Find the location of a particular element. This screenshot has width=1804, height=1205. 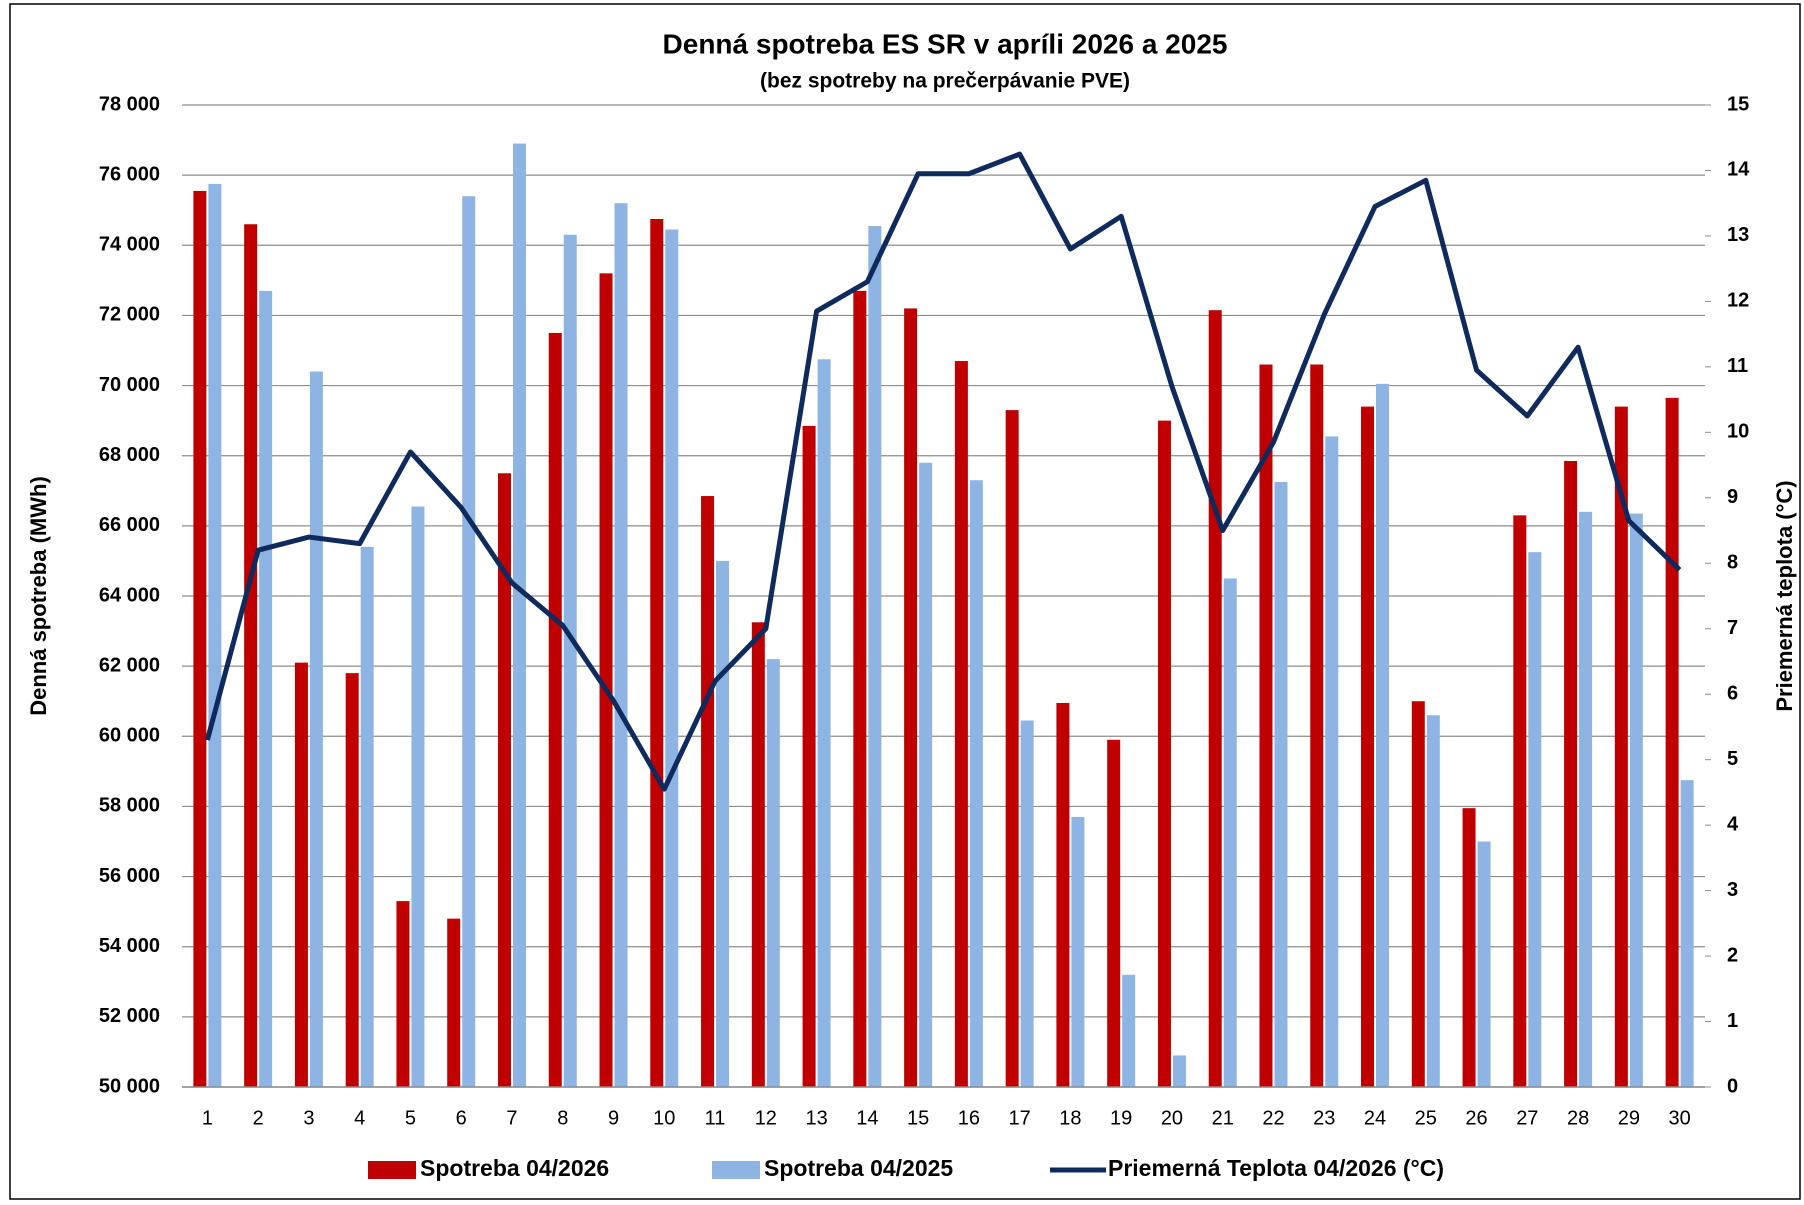

x-tick-label: 27 is located at coordinates (1527, 1118).